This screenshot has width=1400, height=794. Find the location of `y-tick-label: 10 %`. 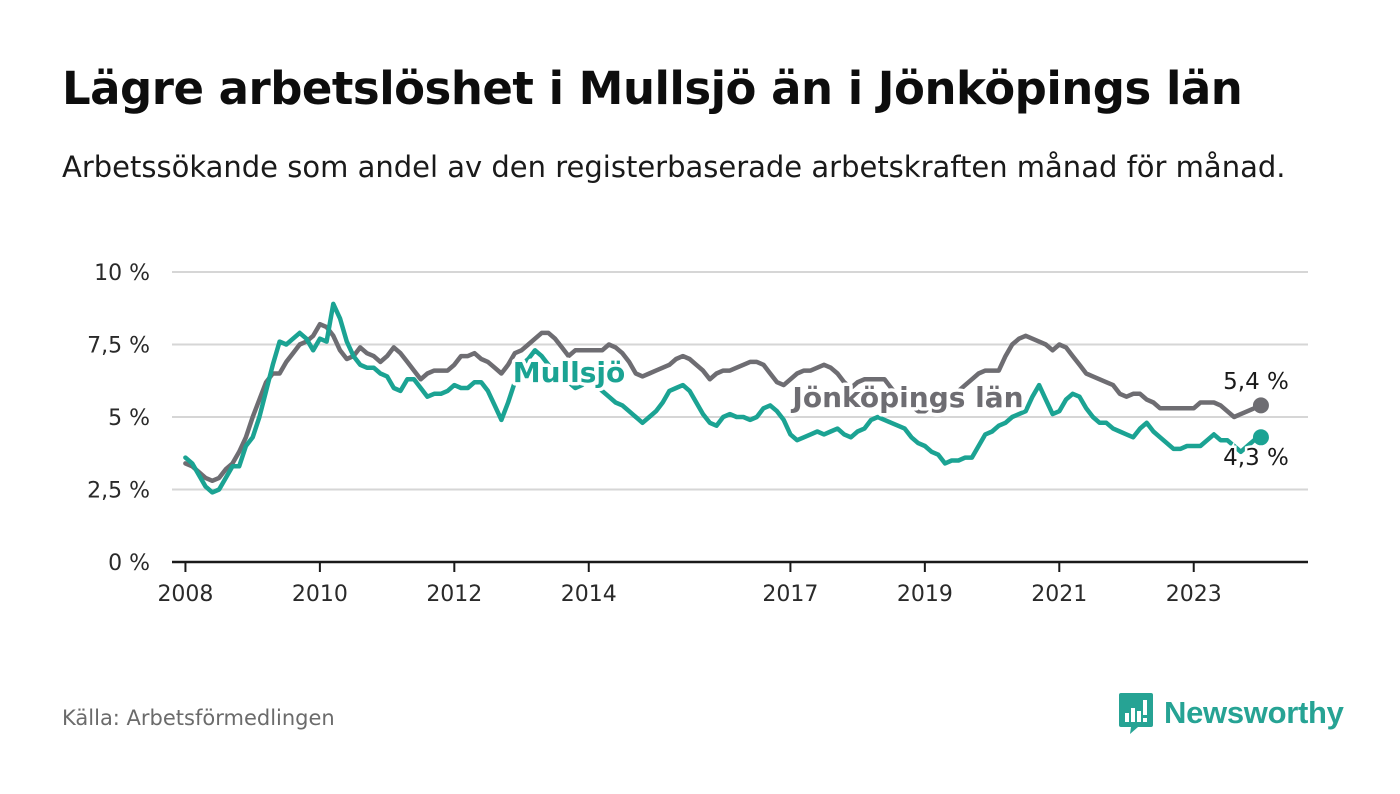

y-tick-label: 10 % is located at coordinates (122, 273).